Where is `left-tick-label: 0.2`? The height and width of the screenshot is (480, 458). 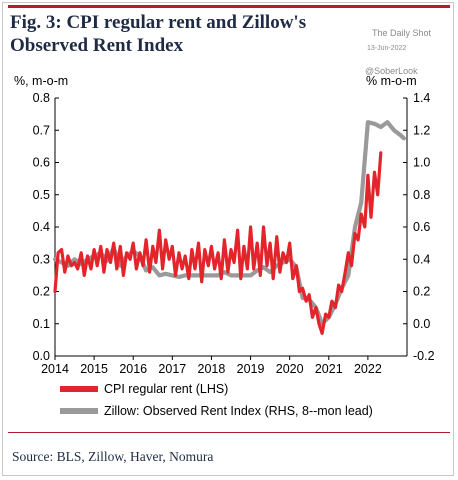 left-tick-label: 0.2 is located at coordinates (41, 292).